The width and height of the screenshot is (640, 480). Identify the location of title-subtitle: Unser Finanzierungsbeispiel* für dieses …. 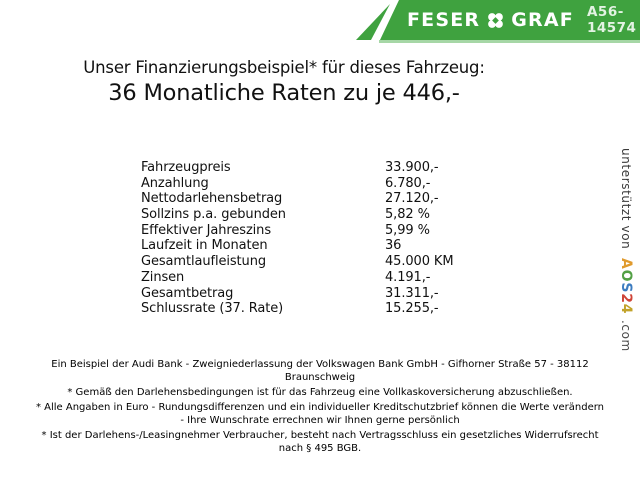
(284, 67).